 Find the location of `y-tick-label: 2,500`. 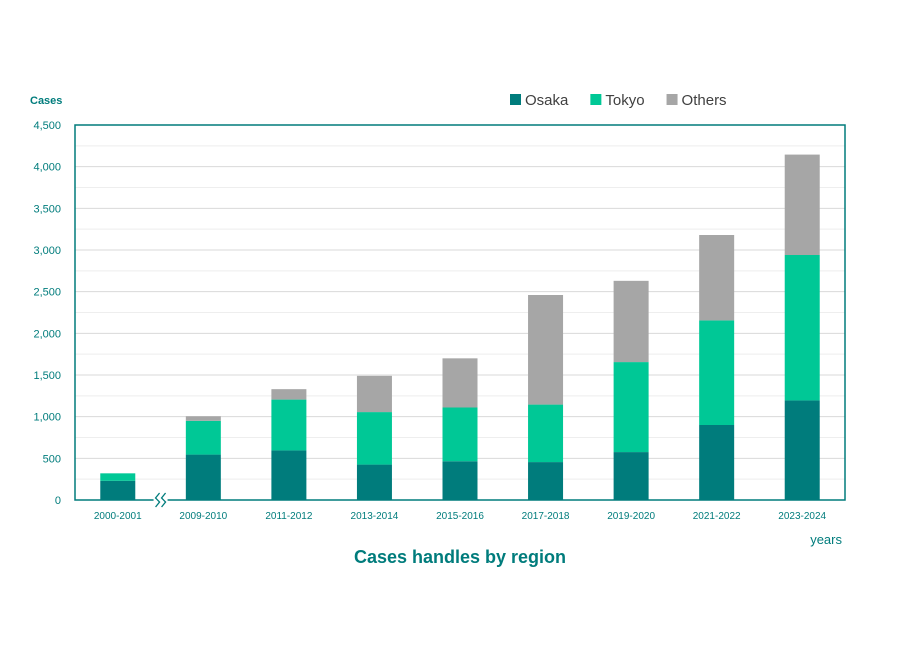

y-tick-label: 2,500 is located at coordinates (47, 293).